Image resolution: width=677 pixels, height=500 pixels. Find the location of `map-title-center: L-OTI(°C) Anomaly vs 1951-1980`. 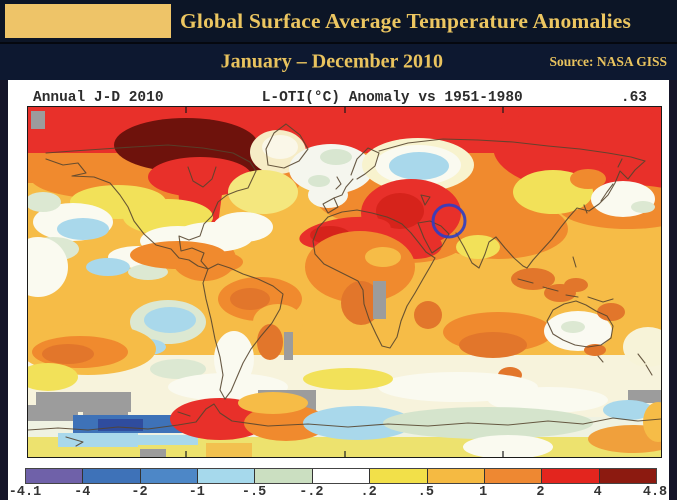

map-title-center: L-OTI(°C) Anomaly vs 1951-1980 is located at coordinates (392, 98).